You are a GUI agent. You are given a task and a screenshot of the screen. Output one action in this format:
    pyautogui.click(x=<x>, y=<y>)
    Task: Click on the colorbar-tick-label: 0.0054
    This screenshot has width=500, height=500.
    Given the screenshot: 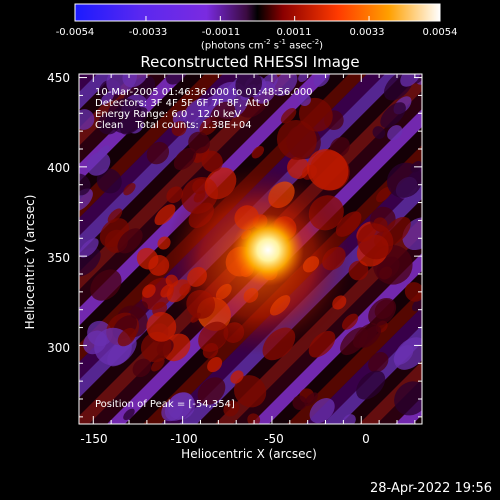 What is the action you would take?
    pyautogui.click(x=440, y=32)
    